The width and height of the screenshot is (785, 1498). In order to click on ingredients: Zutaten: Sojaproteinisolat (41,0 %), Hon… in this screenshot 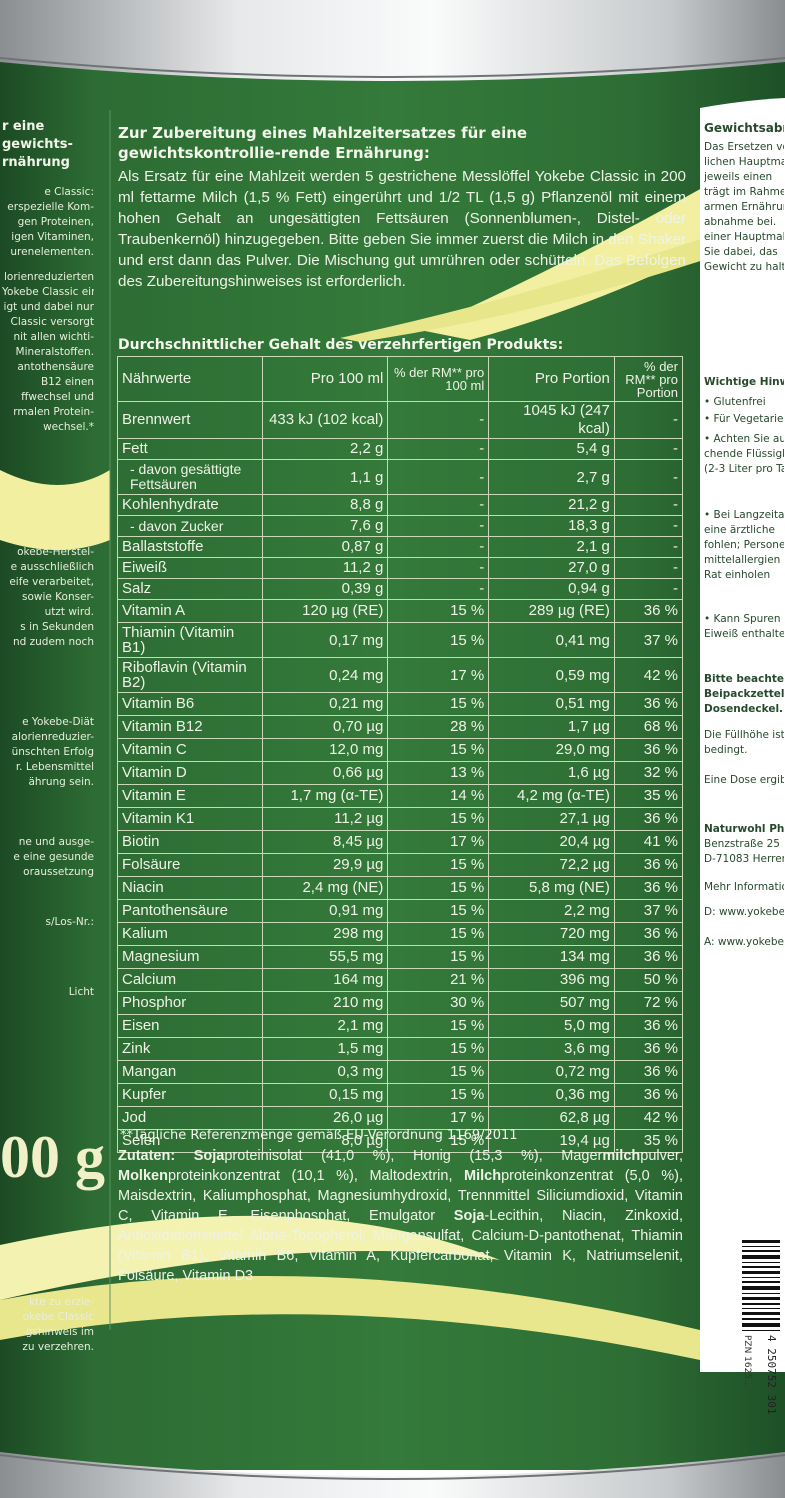, I will do `click(400, 1216)`.